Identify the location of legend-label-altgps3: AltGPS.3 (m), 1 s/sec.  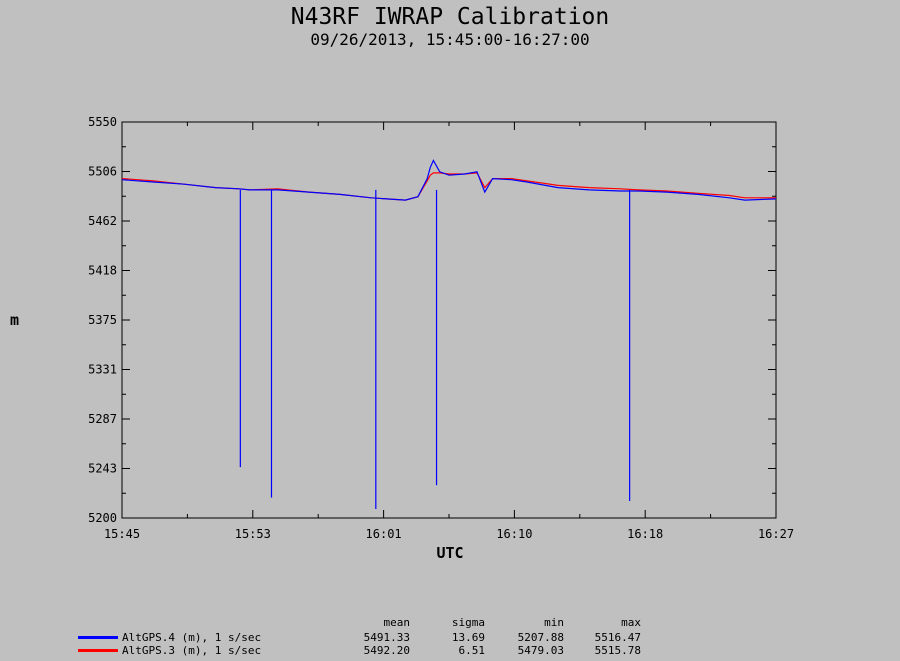
(192, 650).